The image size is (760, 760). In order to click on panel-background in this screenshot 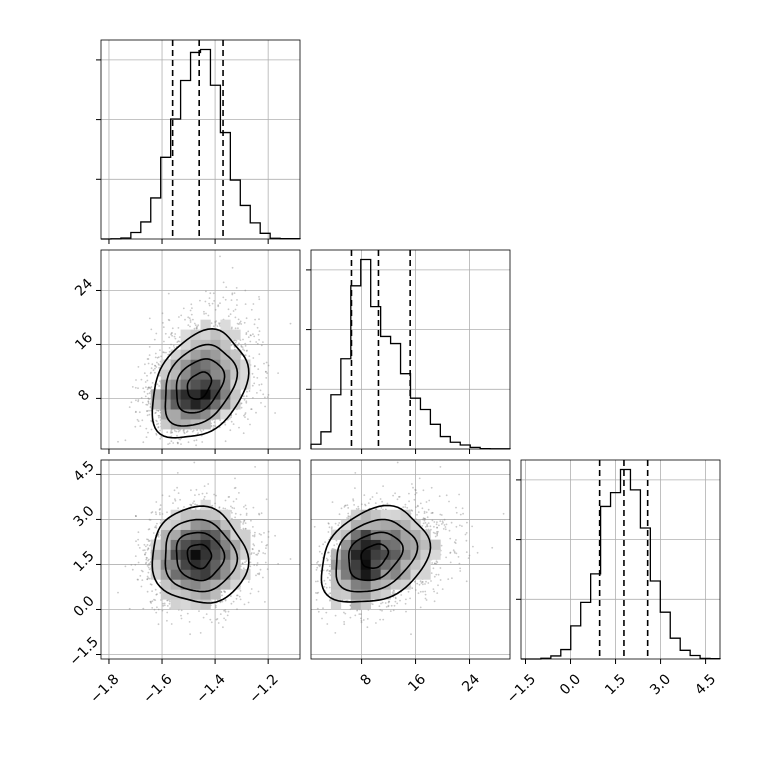, I will do `click(410, 349)`.